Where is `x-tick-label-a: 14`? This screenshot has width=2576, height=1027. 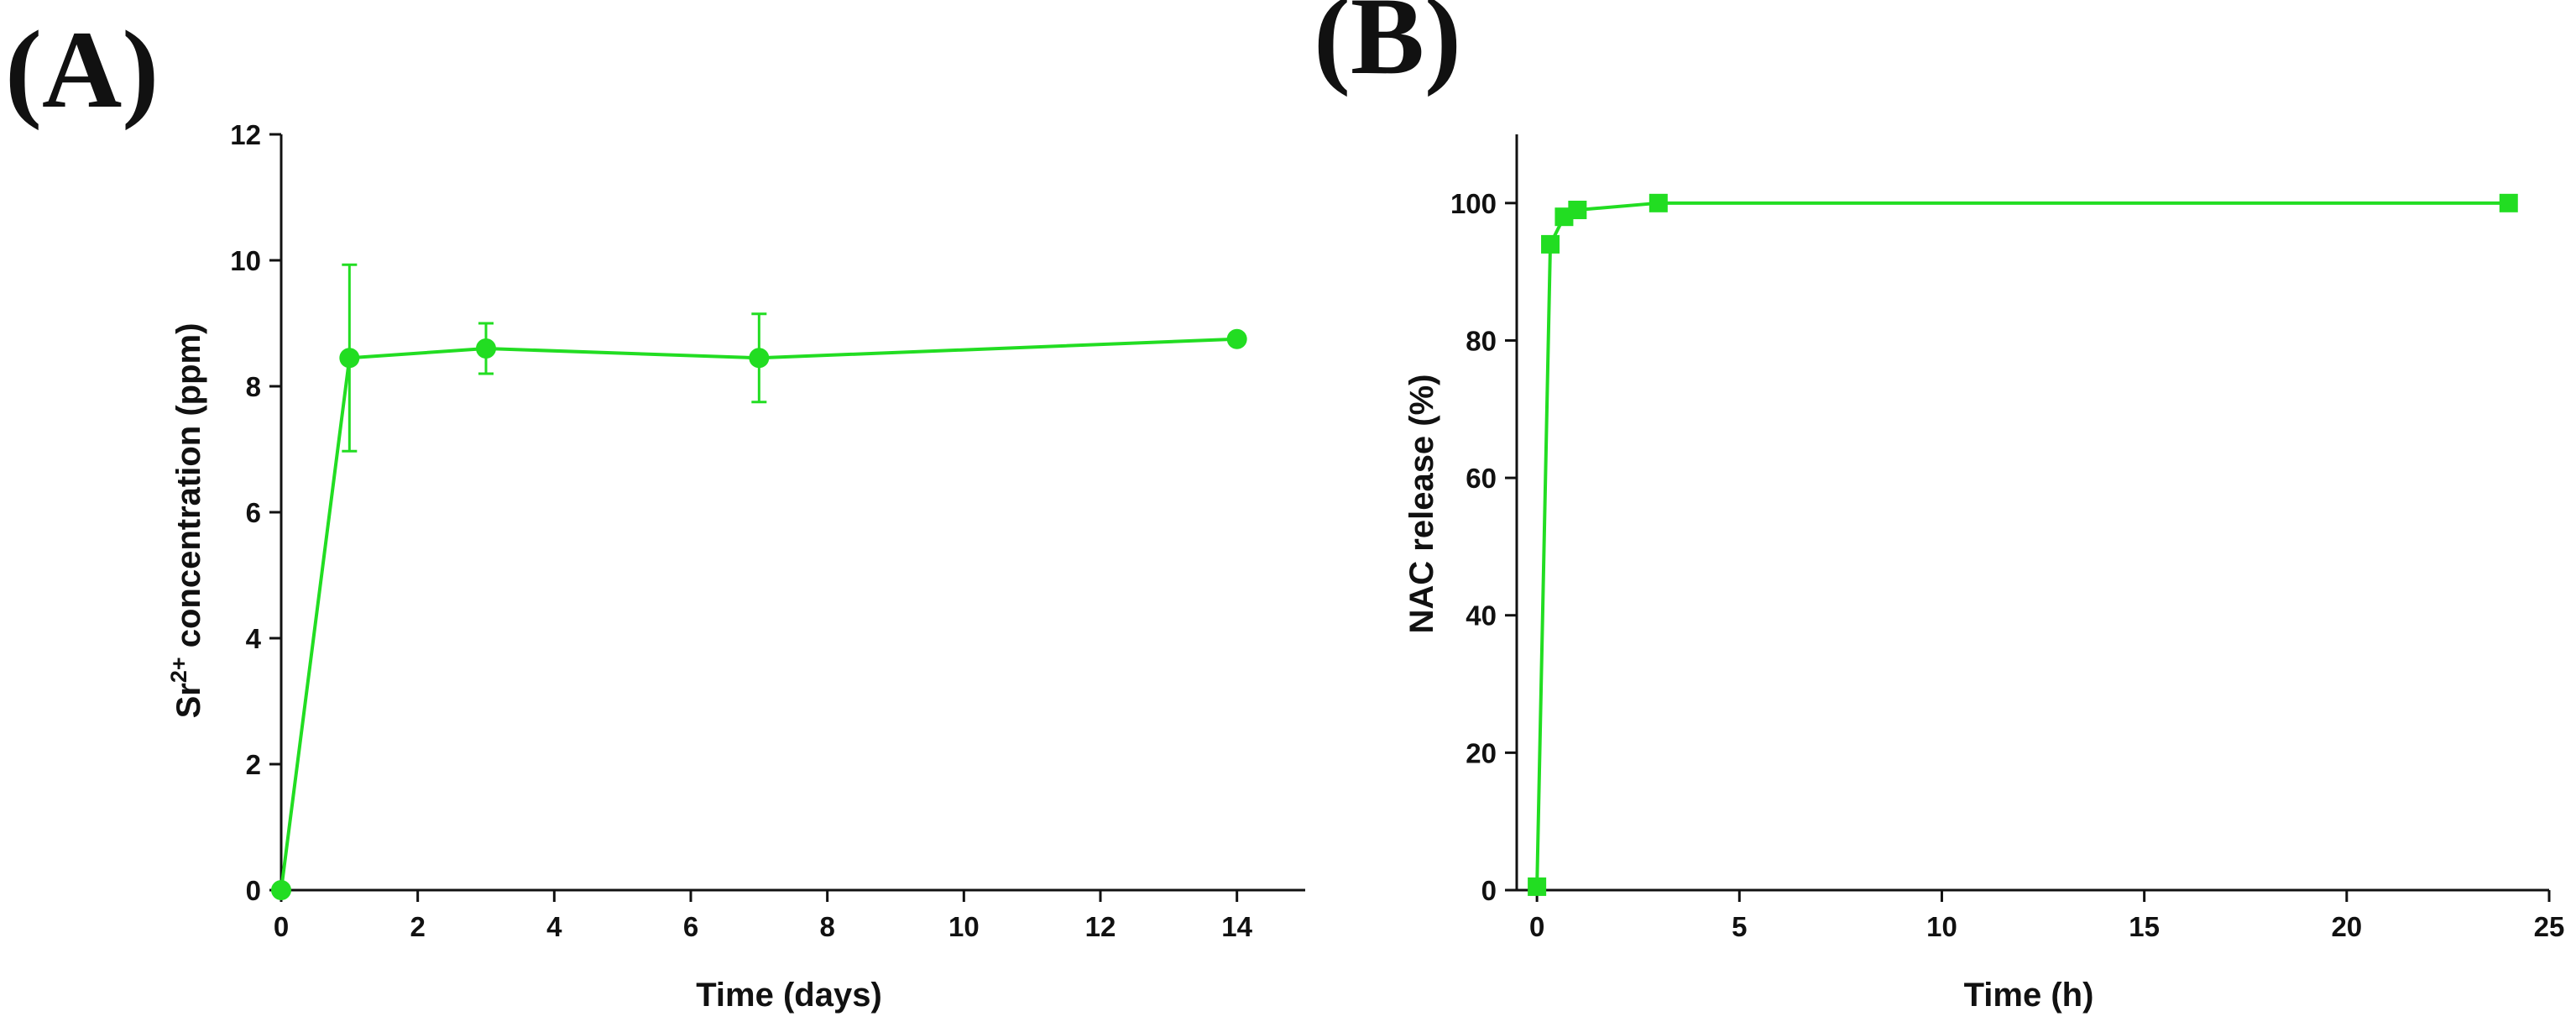
x-tick-label-a: 14 is located at coordinates (1236, 926).